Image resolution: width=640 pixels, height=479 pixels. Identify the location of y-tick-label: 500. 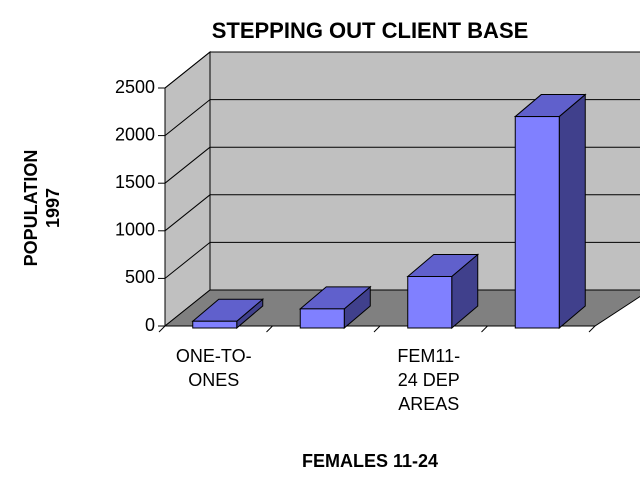
(140, 277).